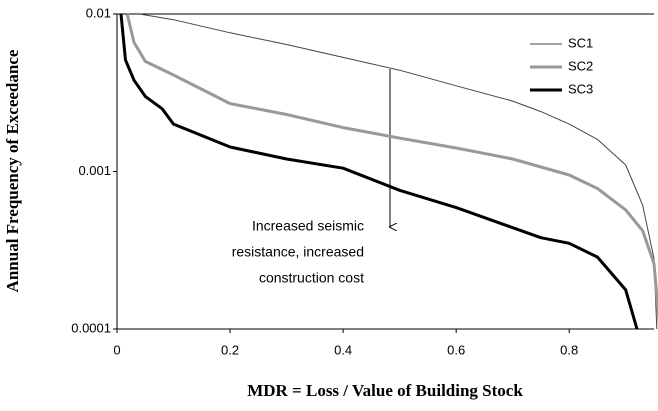 Image resolution: width=658 pixels, height=411 pixels. I want to click on annotation: Increased seismic, so click(308, 226).